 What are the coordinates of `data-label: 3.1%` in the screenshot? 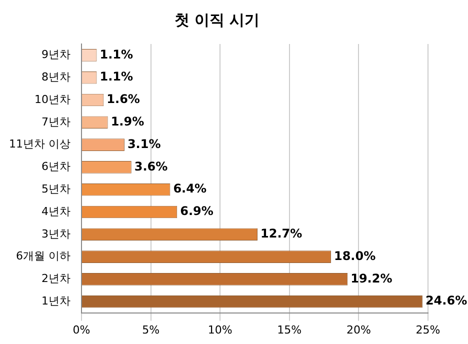 It's located at (144, 143).